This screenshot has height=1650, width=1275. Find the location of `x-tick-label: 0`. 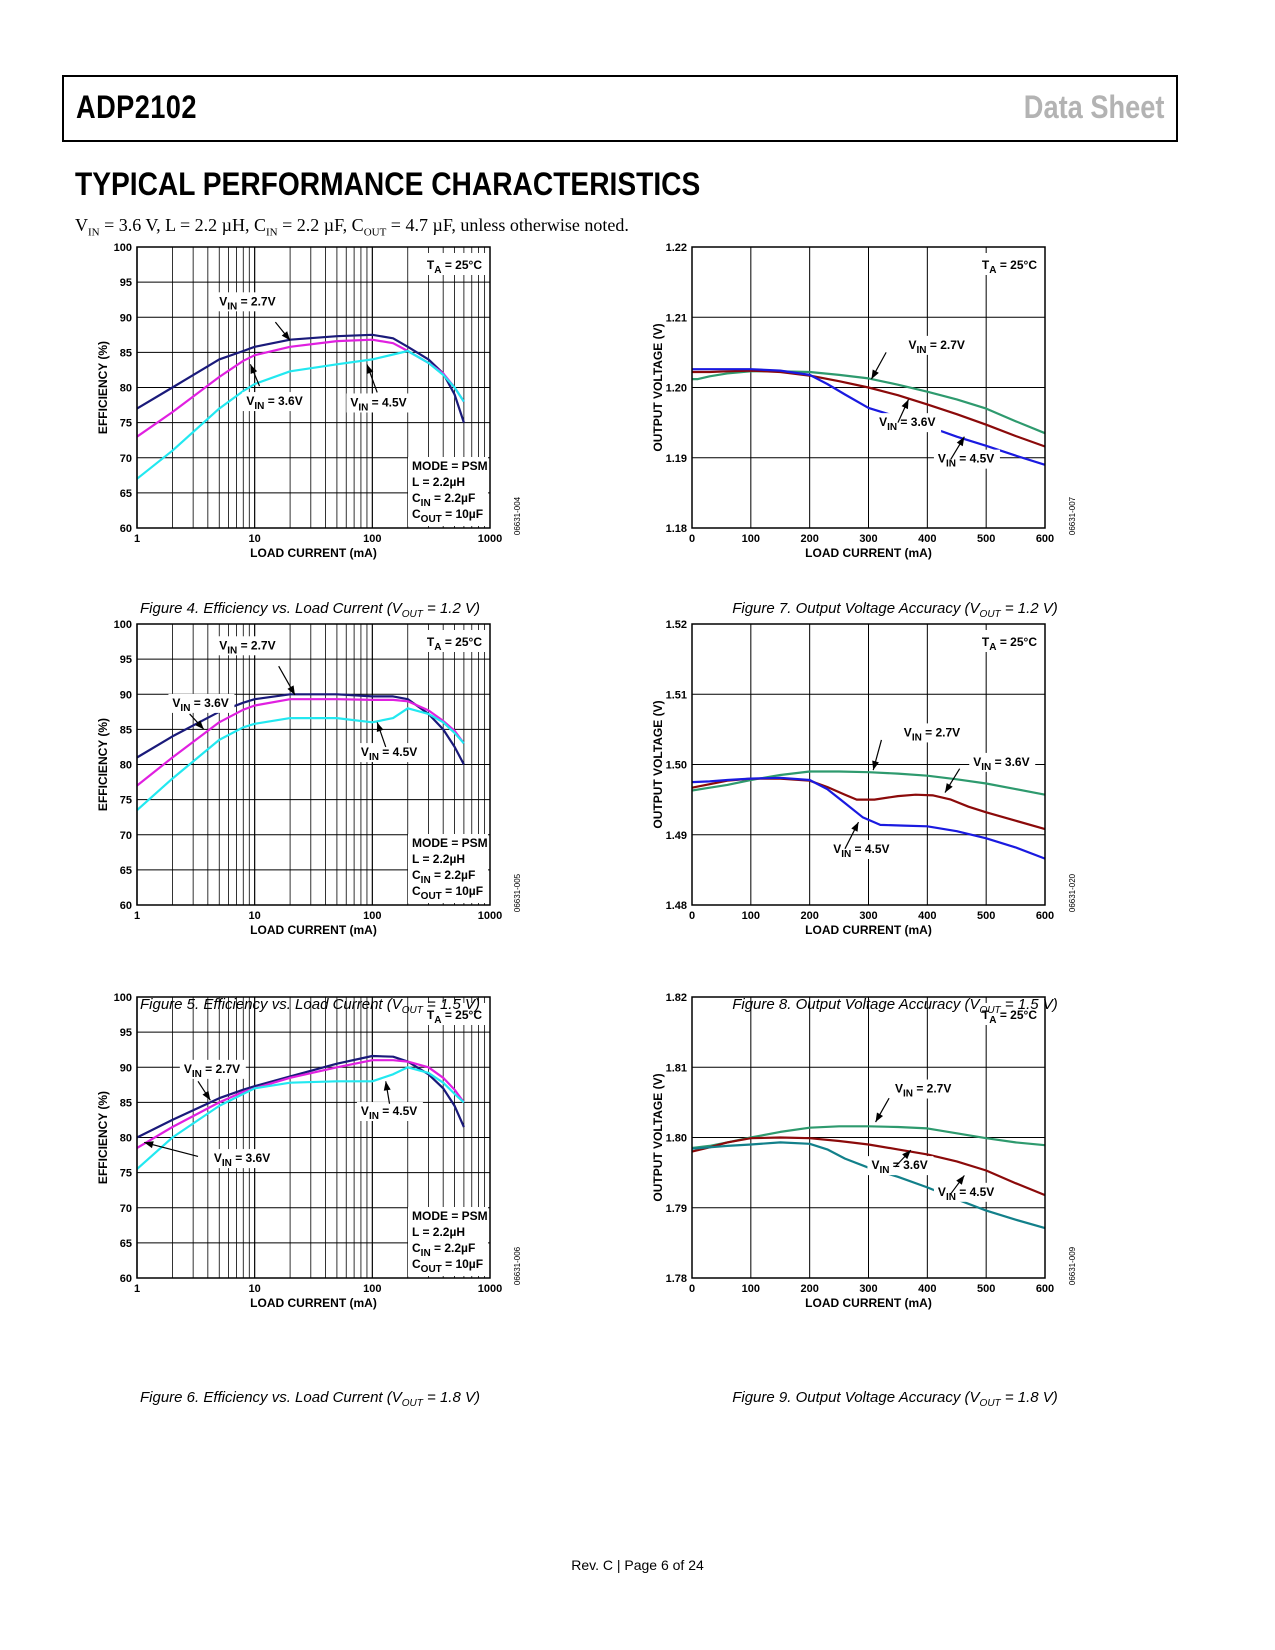

x-tick-label: 0 is located at coordinates (692, 1289).